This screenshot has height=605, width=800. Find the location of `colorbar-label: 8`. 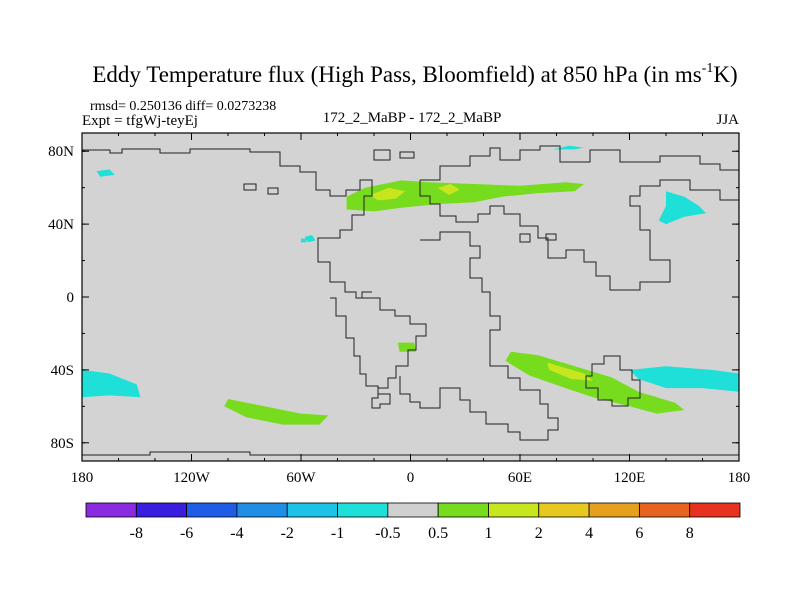

colorbar-label: 8 is located at coordinates (690, 533).